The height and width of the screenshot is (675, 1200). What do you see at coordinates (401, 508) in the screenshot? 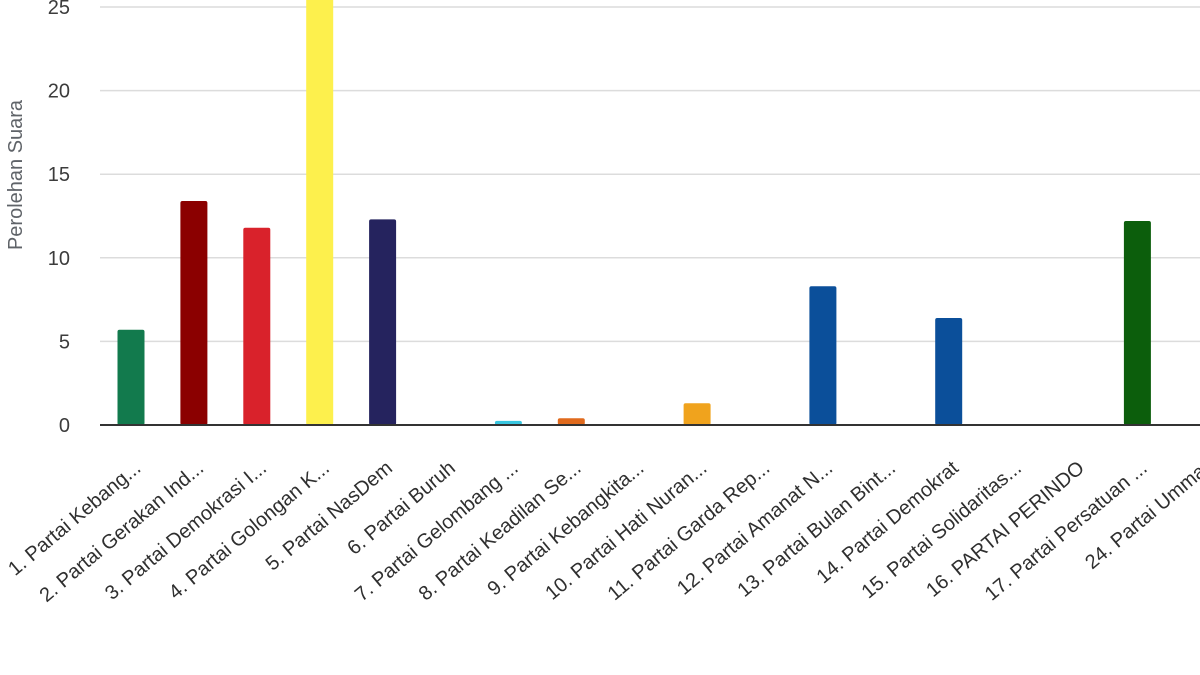
I see `x-category-label: 6. Partai Buruh` at bounding box center [401, 508].